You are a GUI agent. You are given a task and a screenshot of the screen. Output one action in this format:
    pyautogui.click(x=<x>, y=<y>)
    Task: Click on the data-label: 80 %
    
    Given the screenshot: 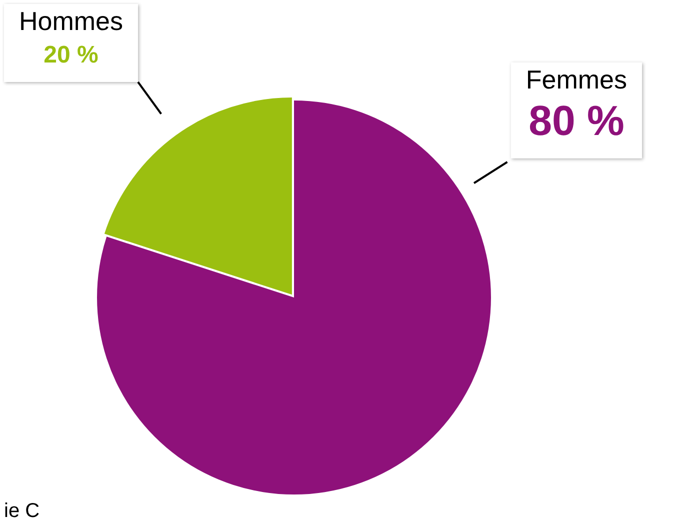 What is the action you would take?
    pyautogui.click(x=576, y=120)
    